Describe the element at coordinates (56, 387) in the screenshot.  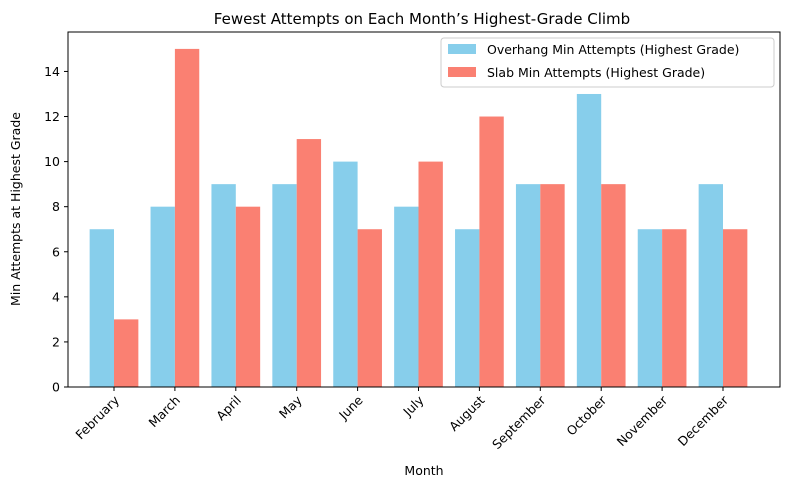
I see `y-tick-label: 0` at that location.